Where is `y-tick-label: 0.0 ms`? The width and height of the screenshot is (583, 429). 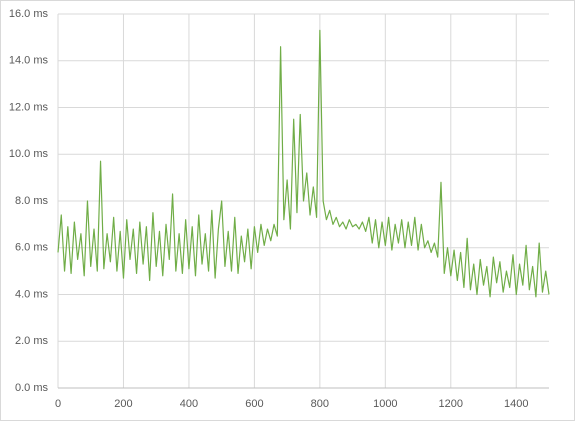
y-tick-label: 0.0 ms is located at coordinates (32, 388).